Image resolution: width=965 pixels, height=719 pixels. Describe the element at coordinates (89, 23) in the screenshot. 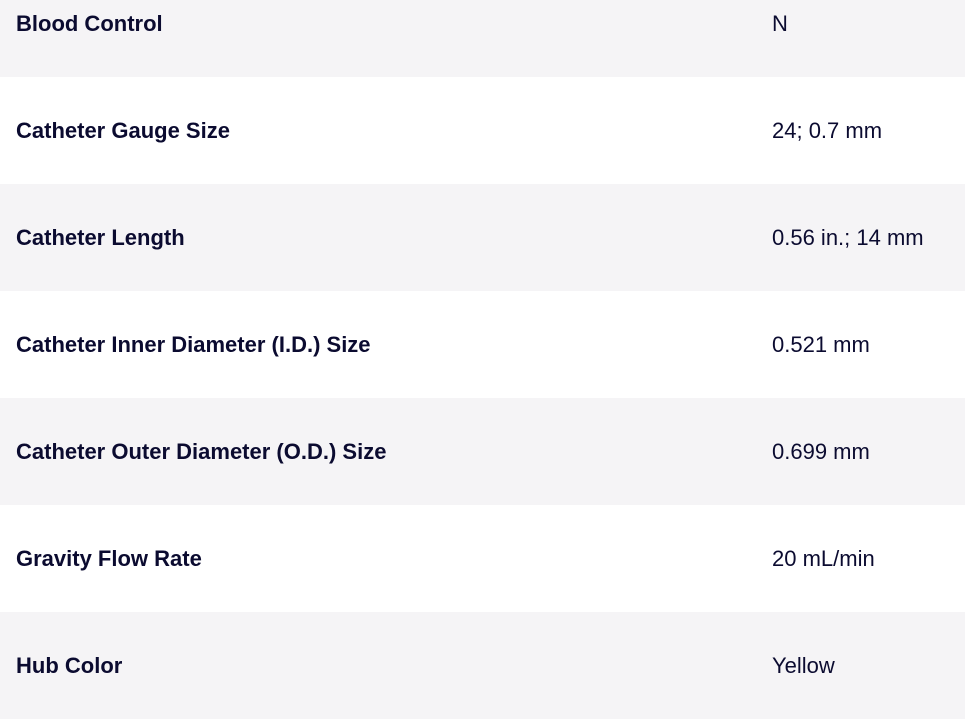

I see `spec-label: Blood Control` at that location.